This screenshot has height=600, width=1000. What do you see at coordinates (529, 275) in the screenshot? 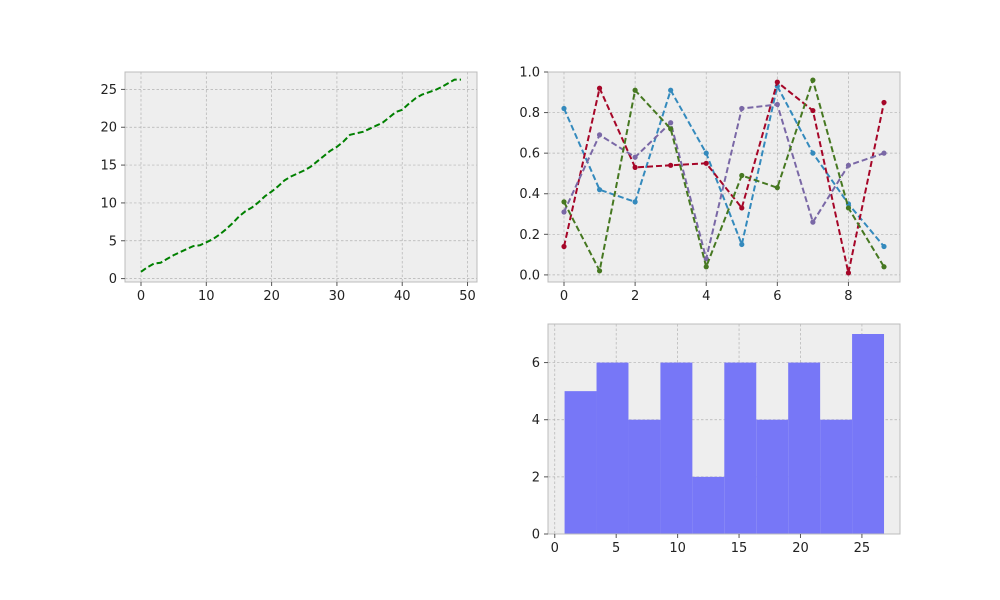
I see `y-tick-label: 0.0` at bounding box center [529, 275].